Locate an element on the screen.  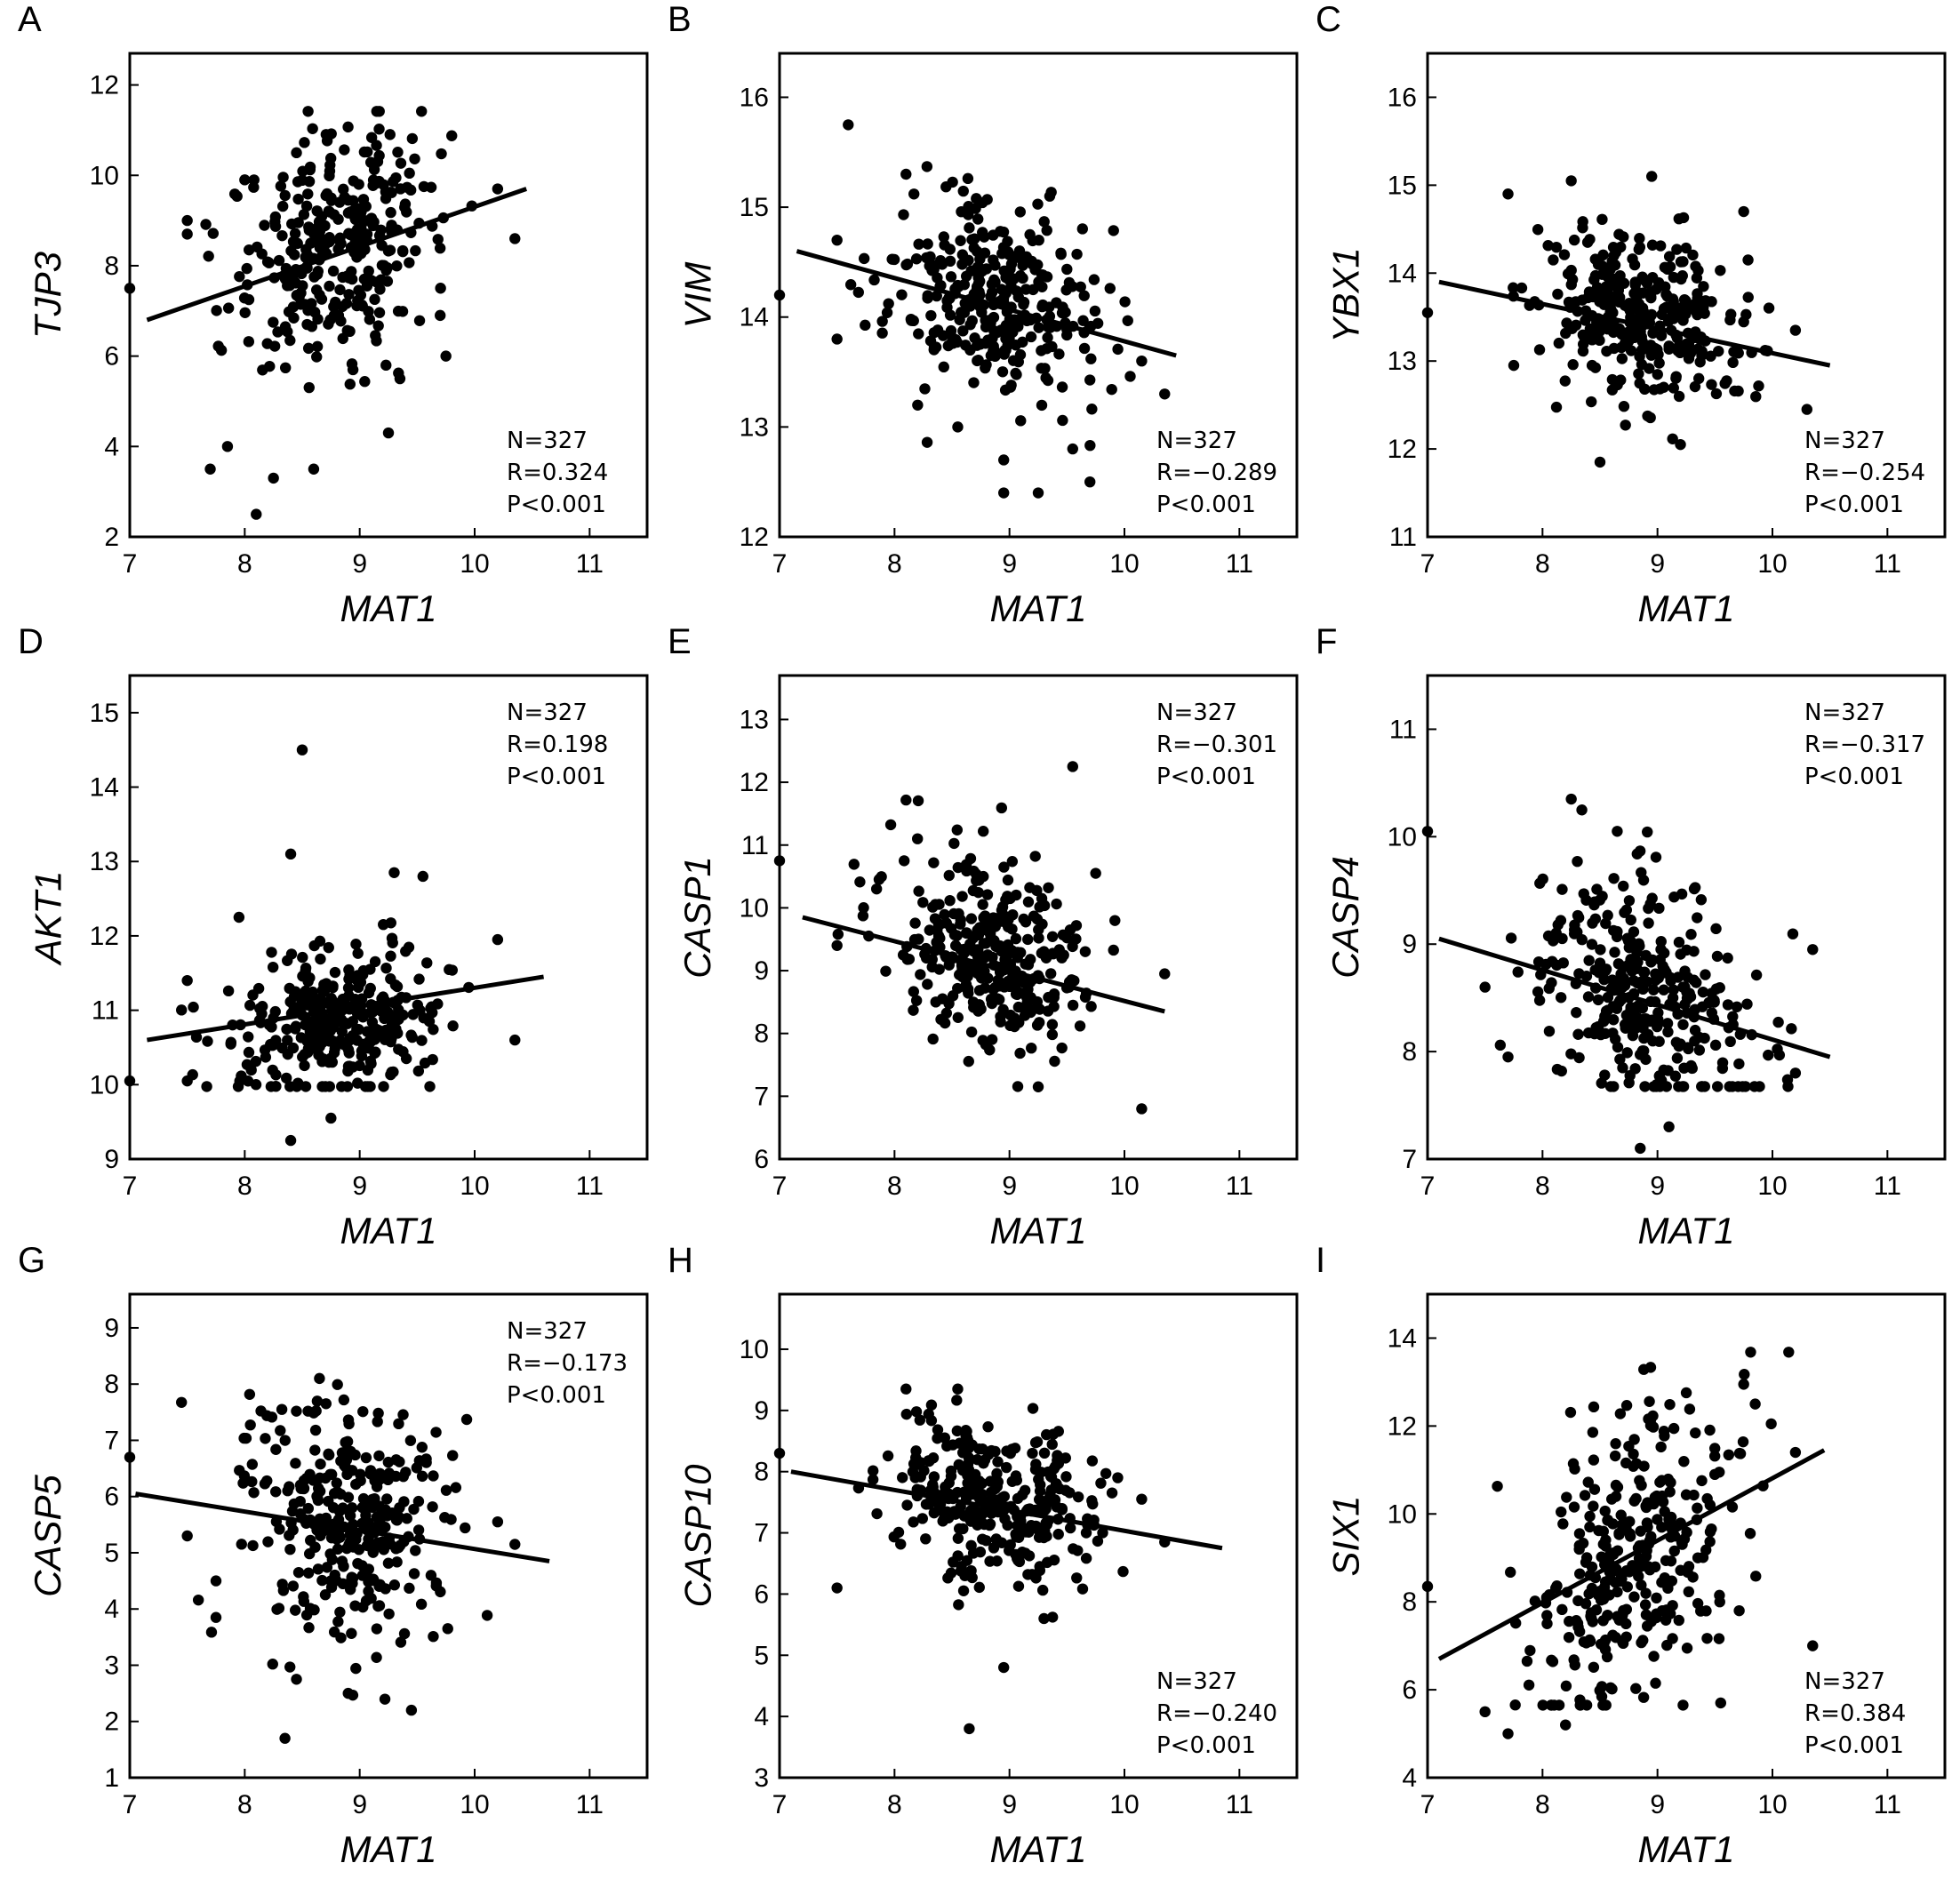
y-tick-label: 6 is located at coordinates (1409, 1690).